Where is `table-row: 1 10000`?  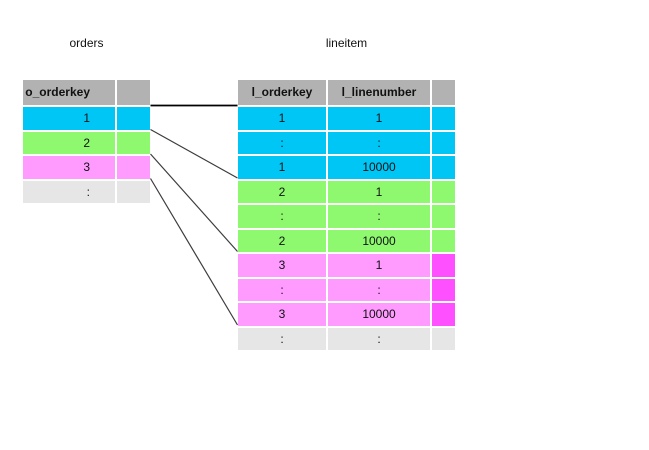 table-row: 1 10000 is located at coordinates (346, 167).